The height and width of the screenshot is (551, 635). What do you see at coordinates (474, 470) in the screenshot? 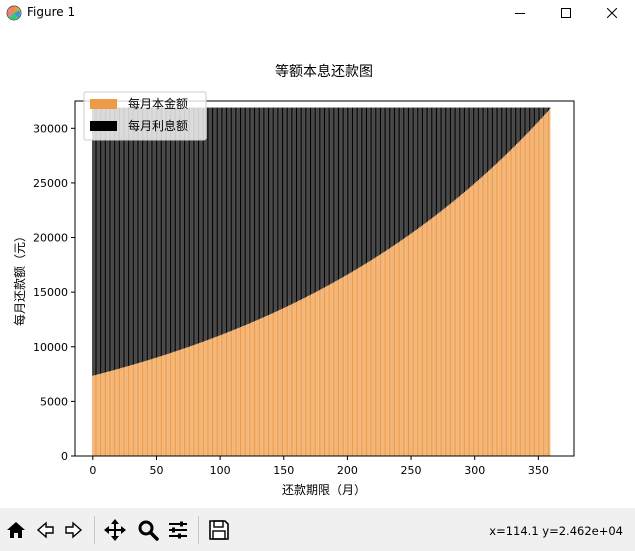
I see `x-tick-label: 300` at bounding box center [474, 470].